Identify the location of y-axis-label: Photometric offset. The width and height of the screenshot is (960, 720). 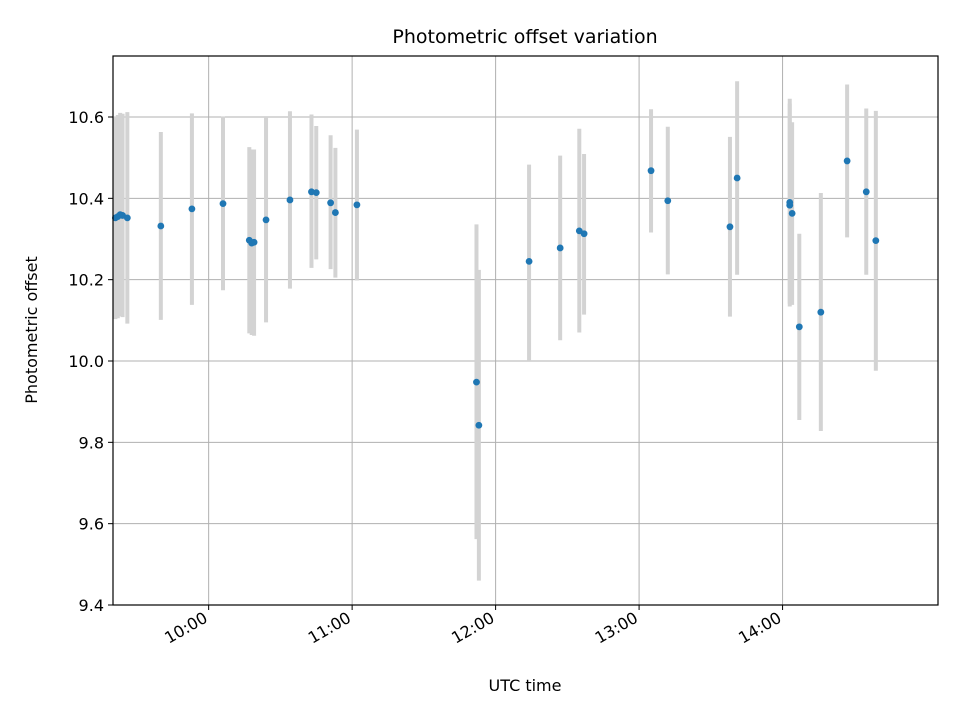
(31, 330).